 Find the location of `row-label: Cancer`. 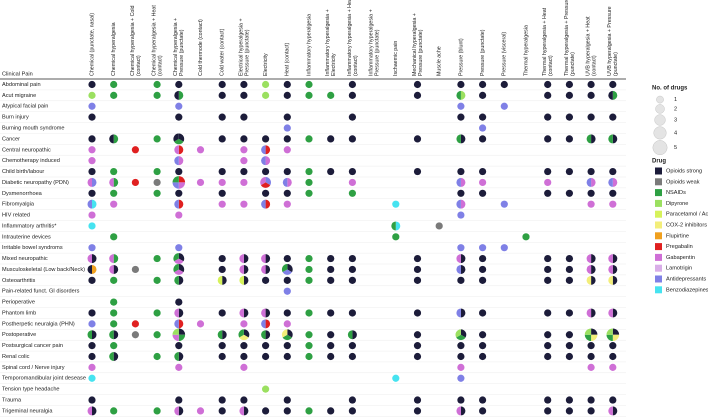

row-label: Cancer is located at coordinates (11, 139).